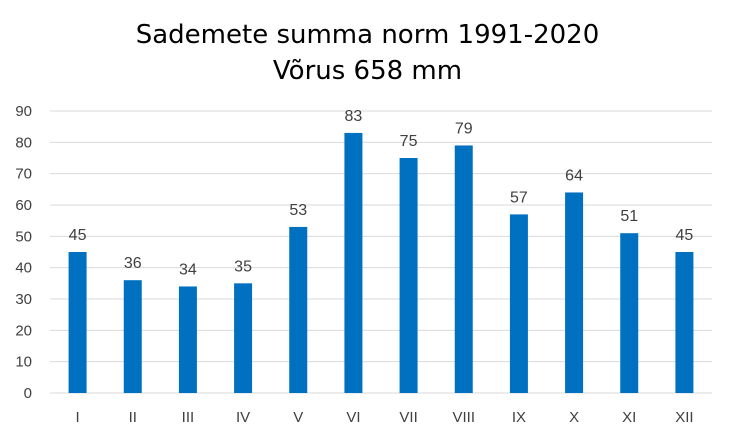 Image resolution: width=735 pixels, height=441 pixels. What do you see at coordinates (23, 268) in the screenshot?
I see `y-tick-label: 40` at bounding box center [23, 268].